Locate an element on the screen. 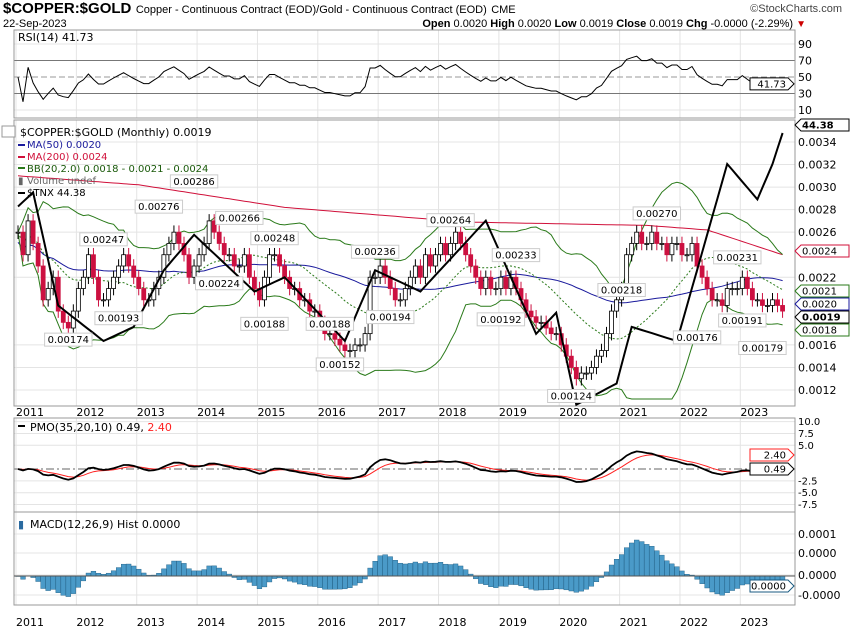  macd-tick-label: -0.0000 is located at coordinates (819, 595).